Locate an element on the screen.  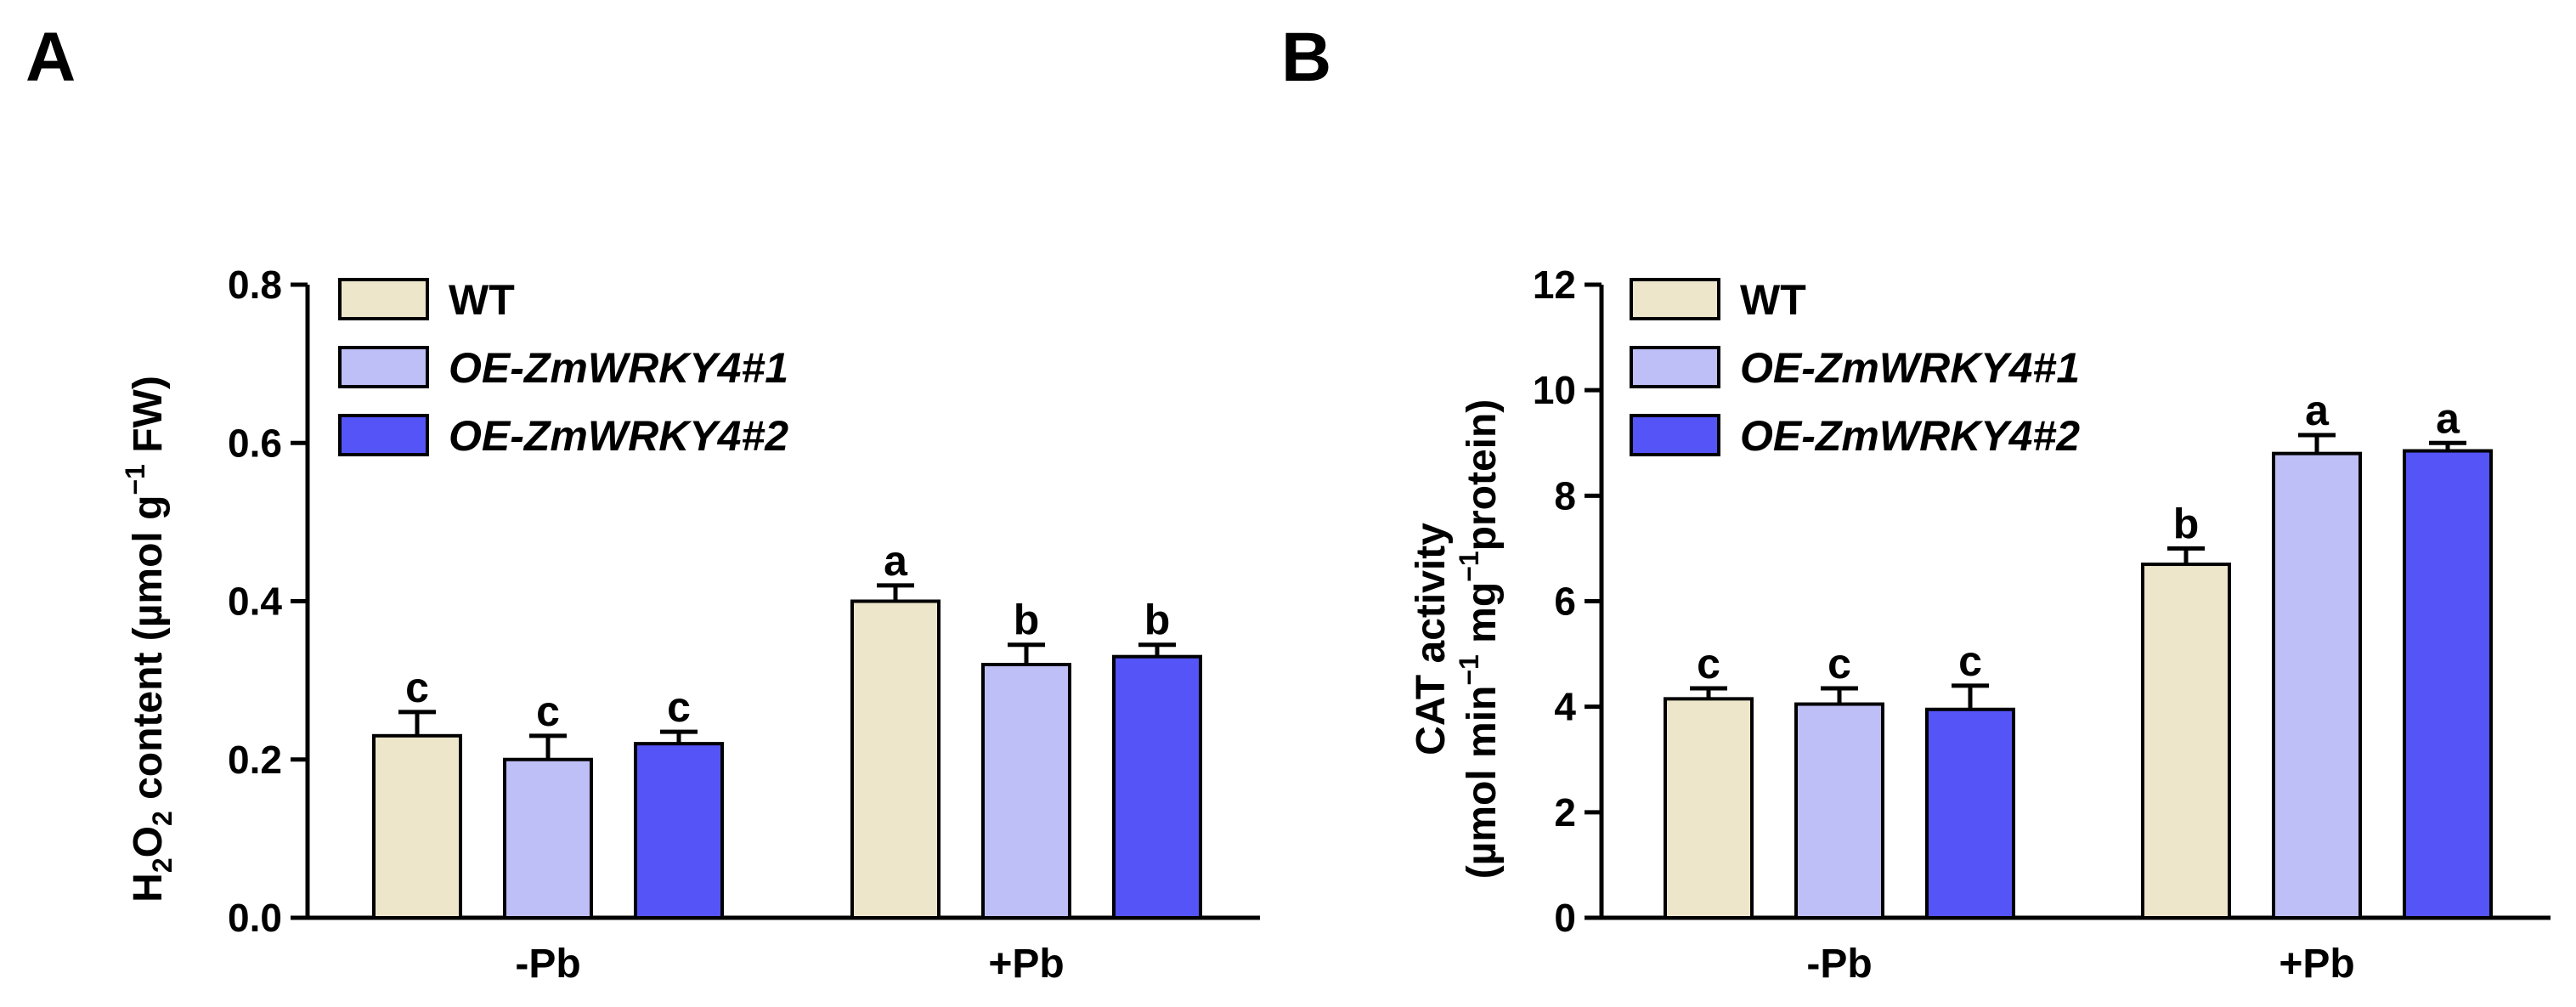
y-tick-label-a: 0.2 is located at coordinates (255, 760).